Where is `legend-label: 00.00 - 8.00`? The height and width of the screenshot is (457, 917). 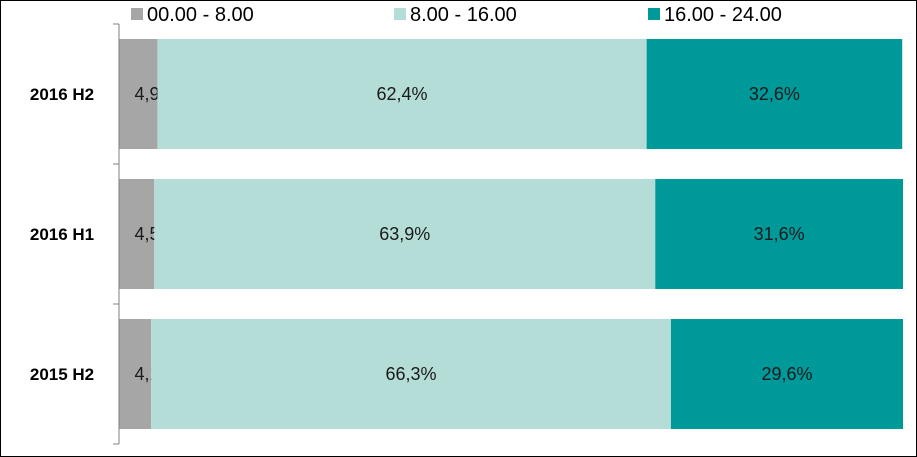
legend-label: 00.00 - 8.00 is located at coordinates (200, 15).